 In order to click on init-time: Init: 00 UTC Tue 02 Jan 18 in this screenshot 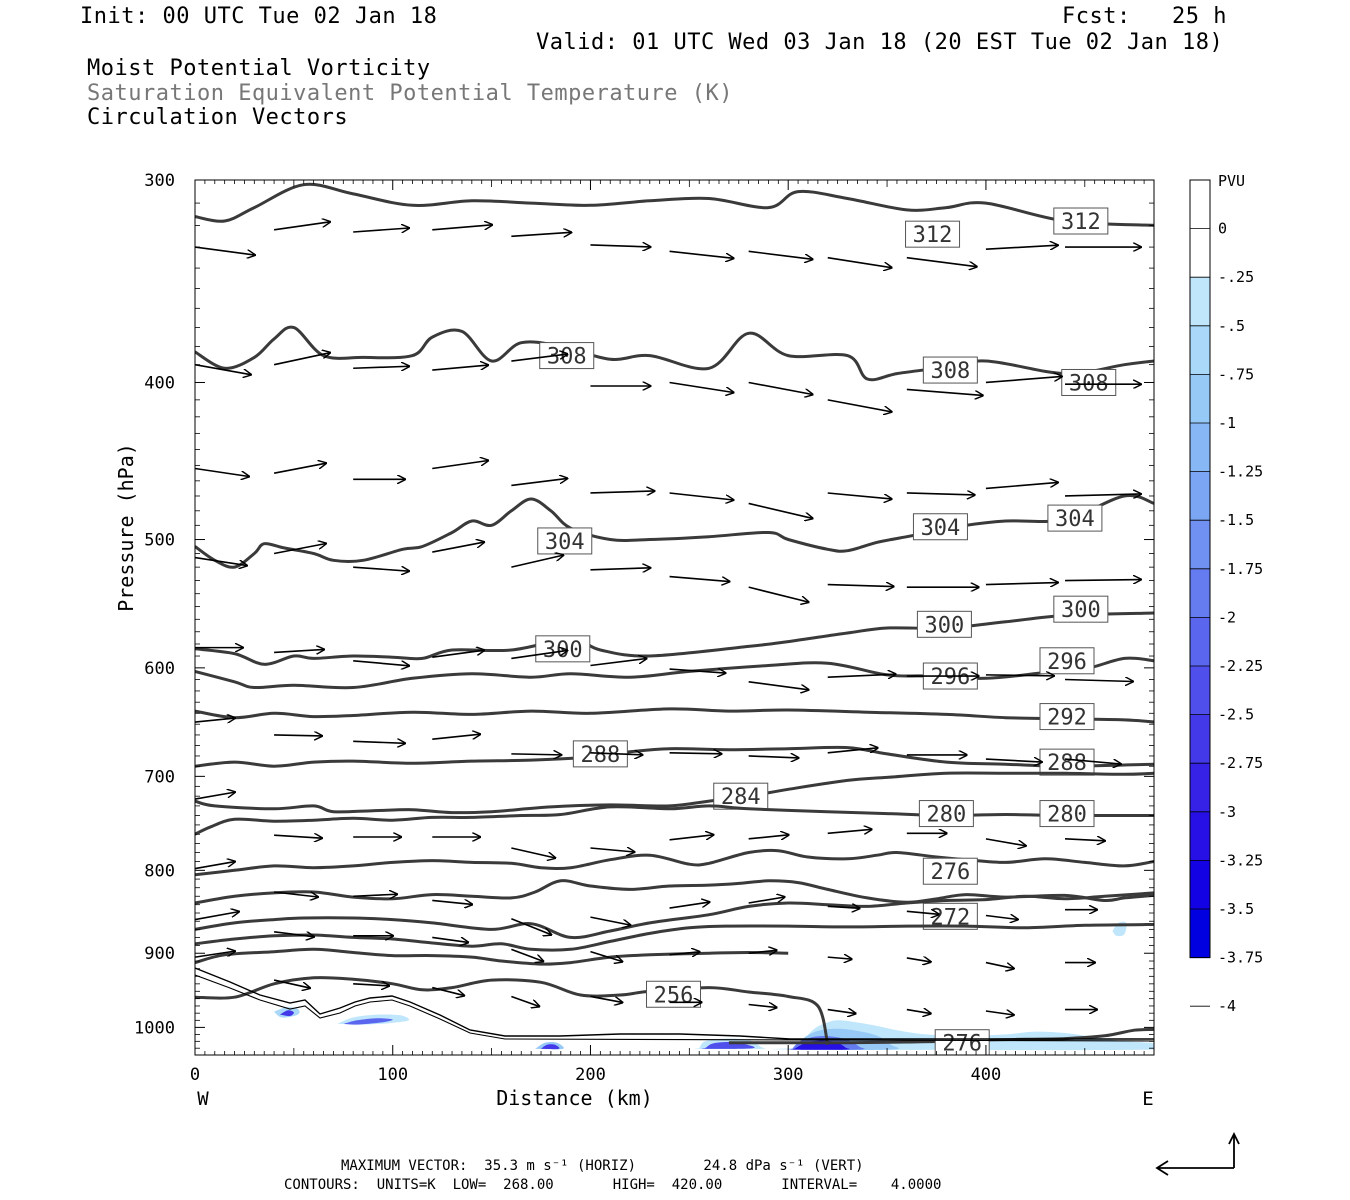, I will do `click(259, 16)`.